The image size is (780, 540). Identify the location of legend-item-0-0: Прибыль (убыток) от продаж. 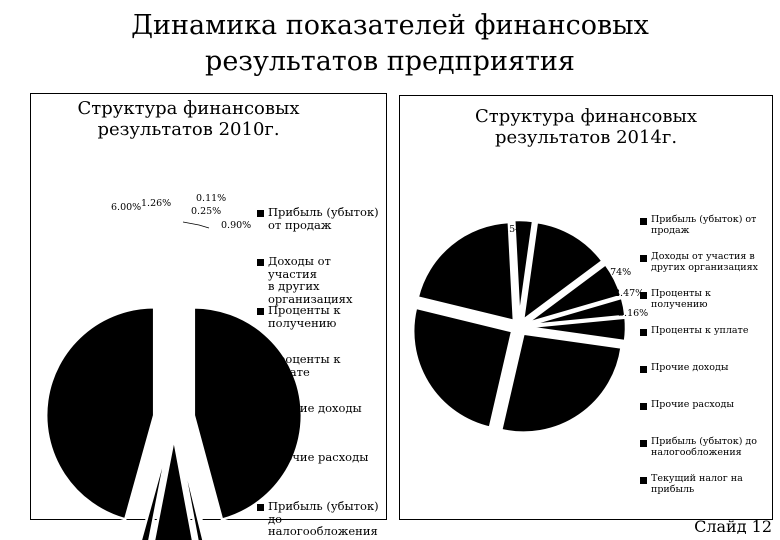
(318, 218).